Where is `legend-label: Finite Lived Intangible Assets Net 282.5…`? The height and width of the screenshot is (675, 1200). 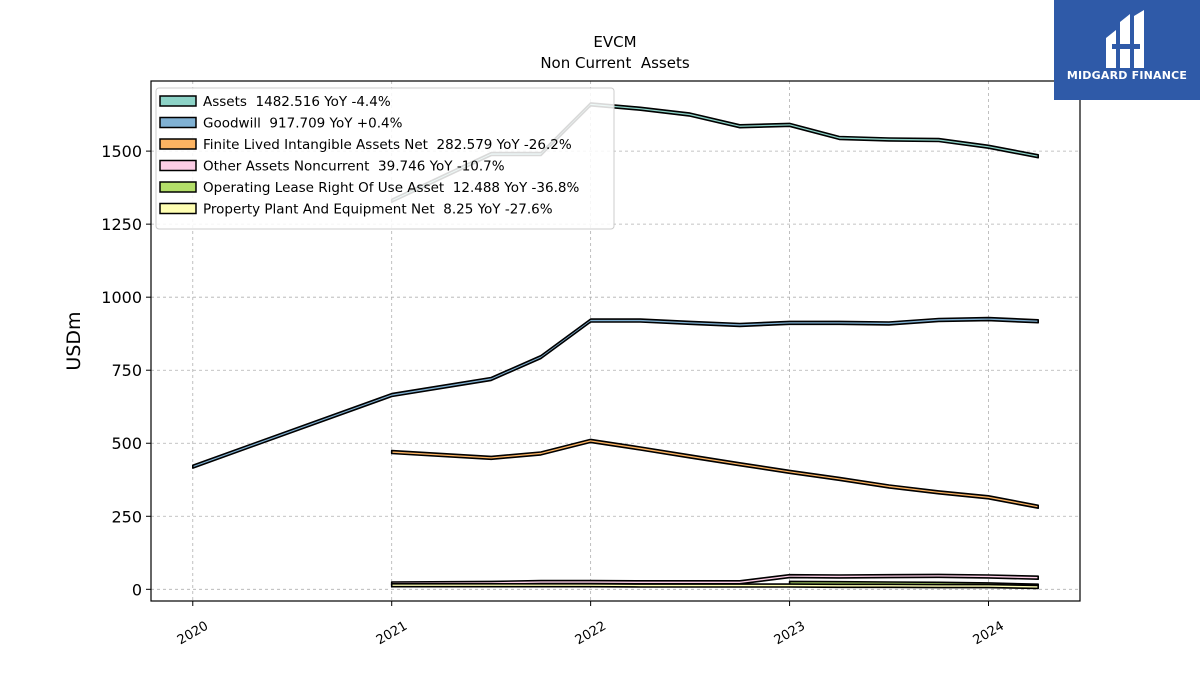
legend-label: Finite Lived Intangible Assets Net 282.5… is located at coordinates (387, 145).